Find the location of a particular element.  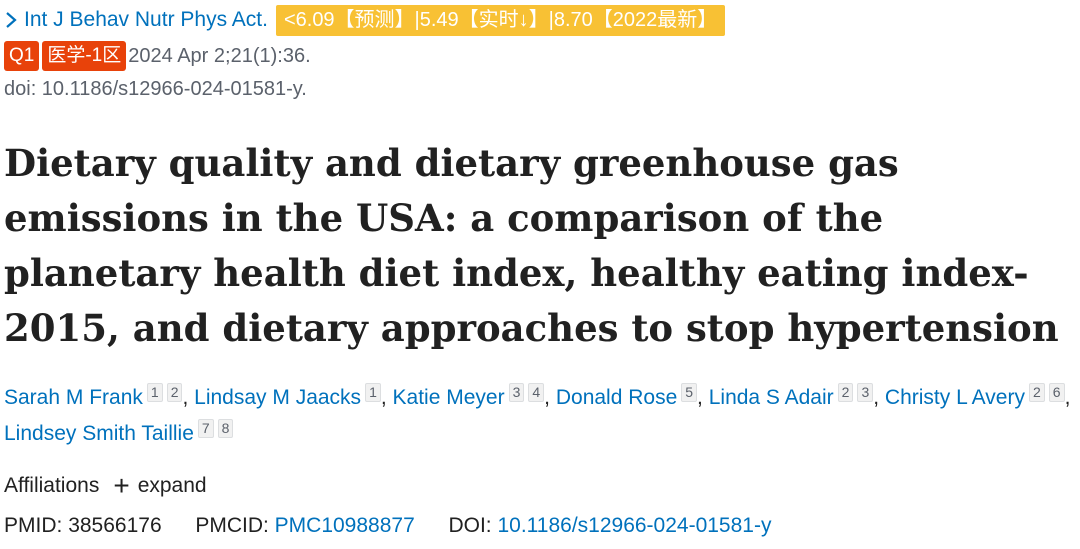

zone-badge: 医学-1区 is located at coordinates (84, 56).